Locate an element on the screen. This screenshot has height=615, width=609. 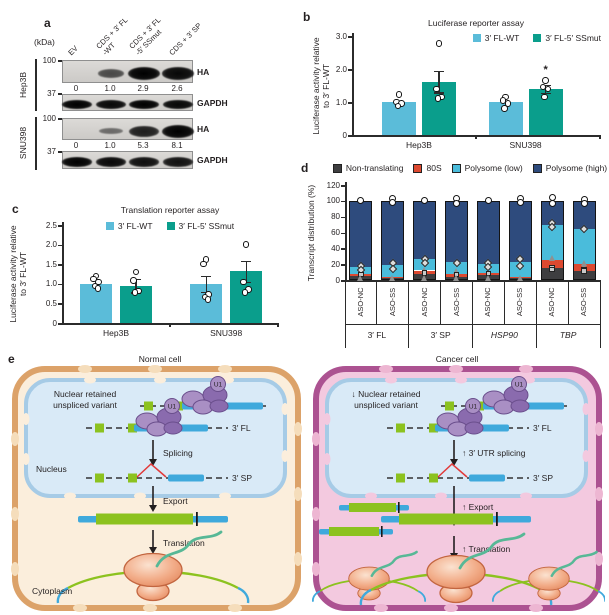
band-quantification: 0 is located at coordinates (76, 88).